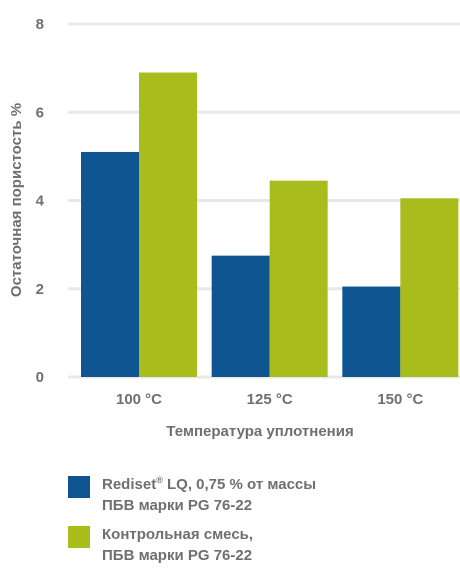  I want to click on x-axis-title: Температура уплотнения, so click(259, 431).